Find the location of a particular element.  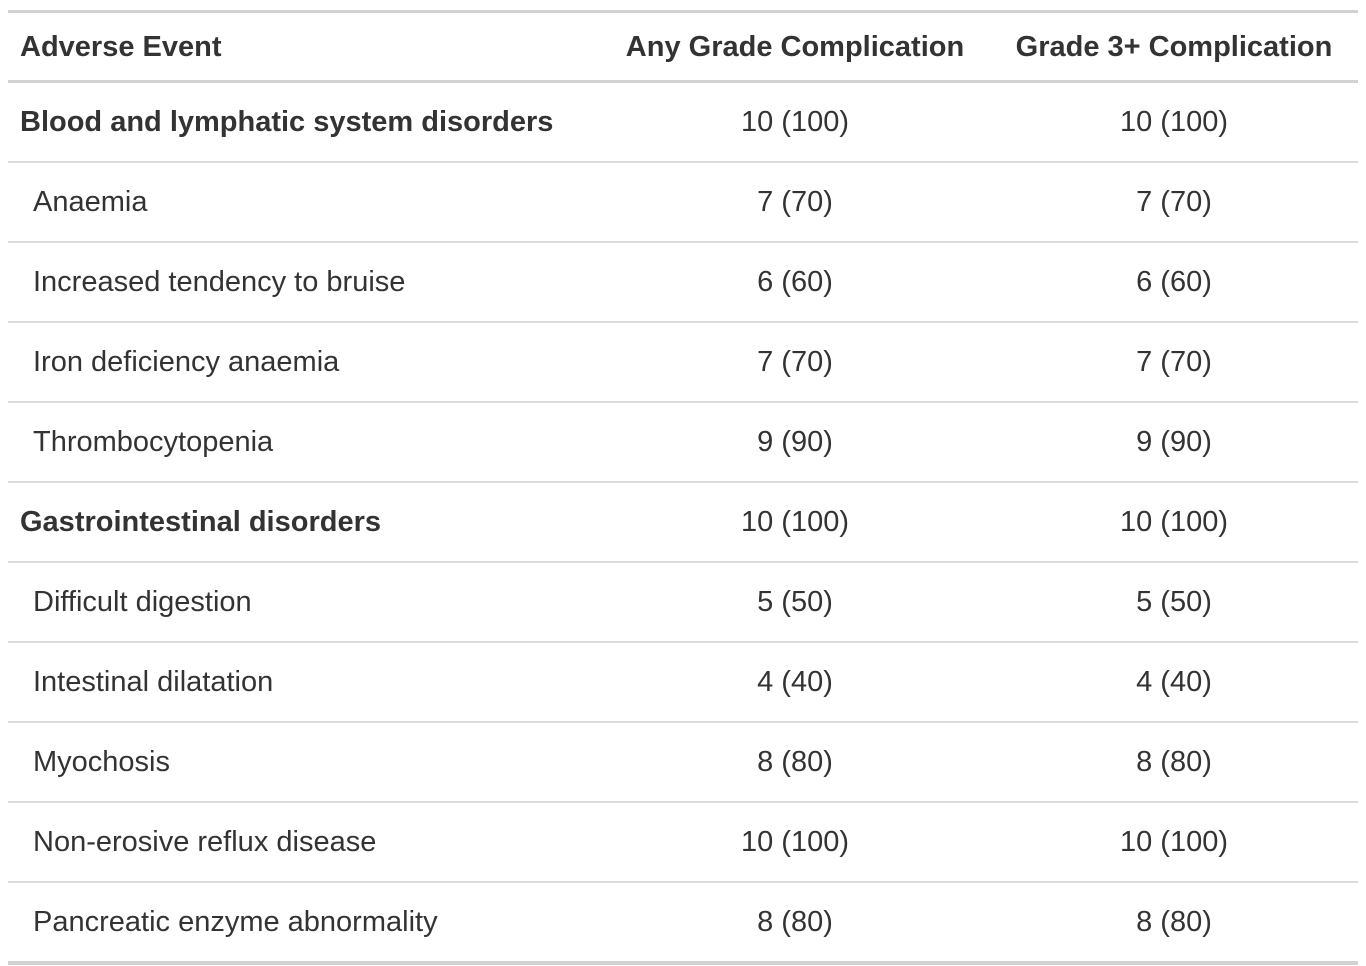

cell-any-grade: 5 (50) is located at coordinates (795, 601).